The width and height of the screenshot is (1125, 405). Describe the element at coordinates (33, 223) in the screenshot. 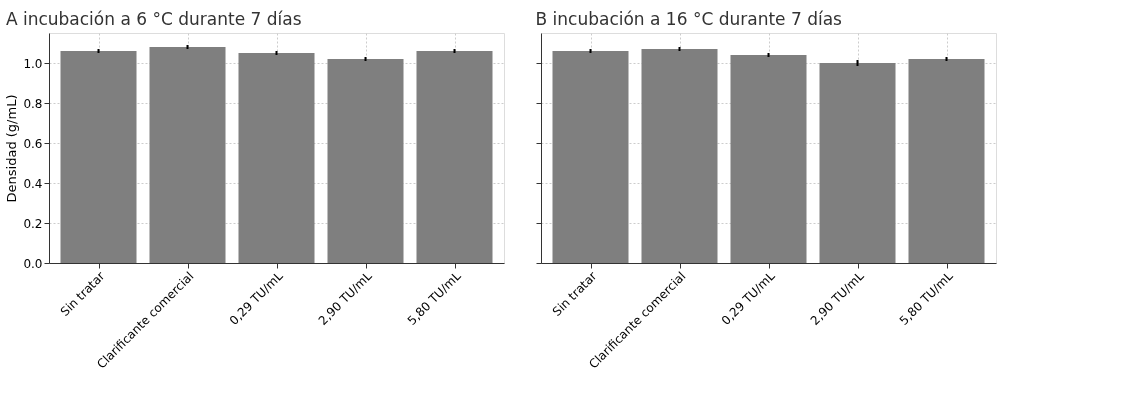

I see `y-tick-label: 0.2` at that location.